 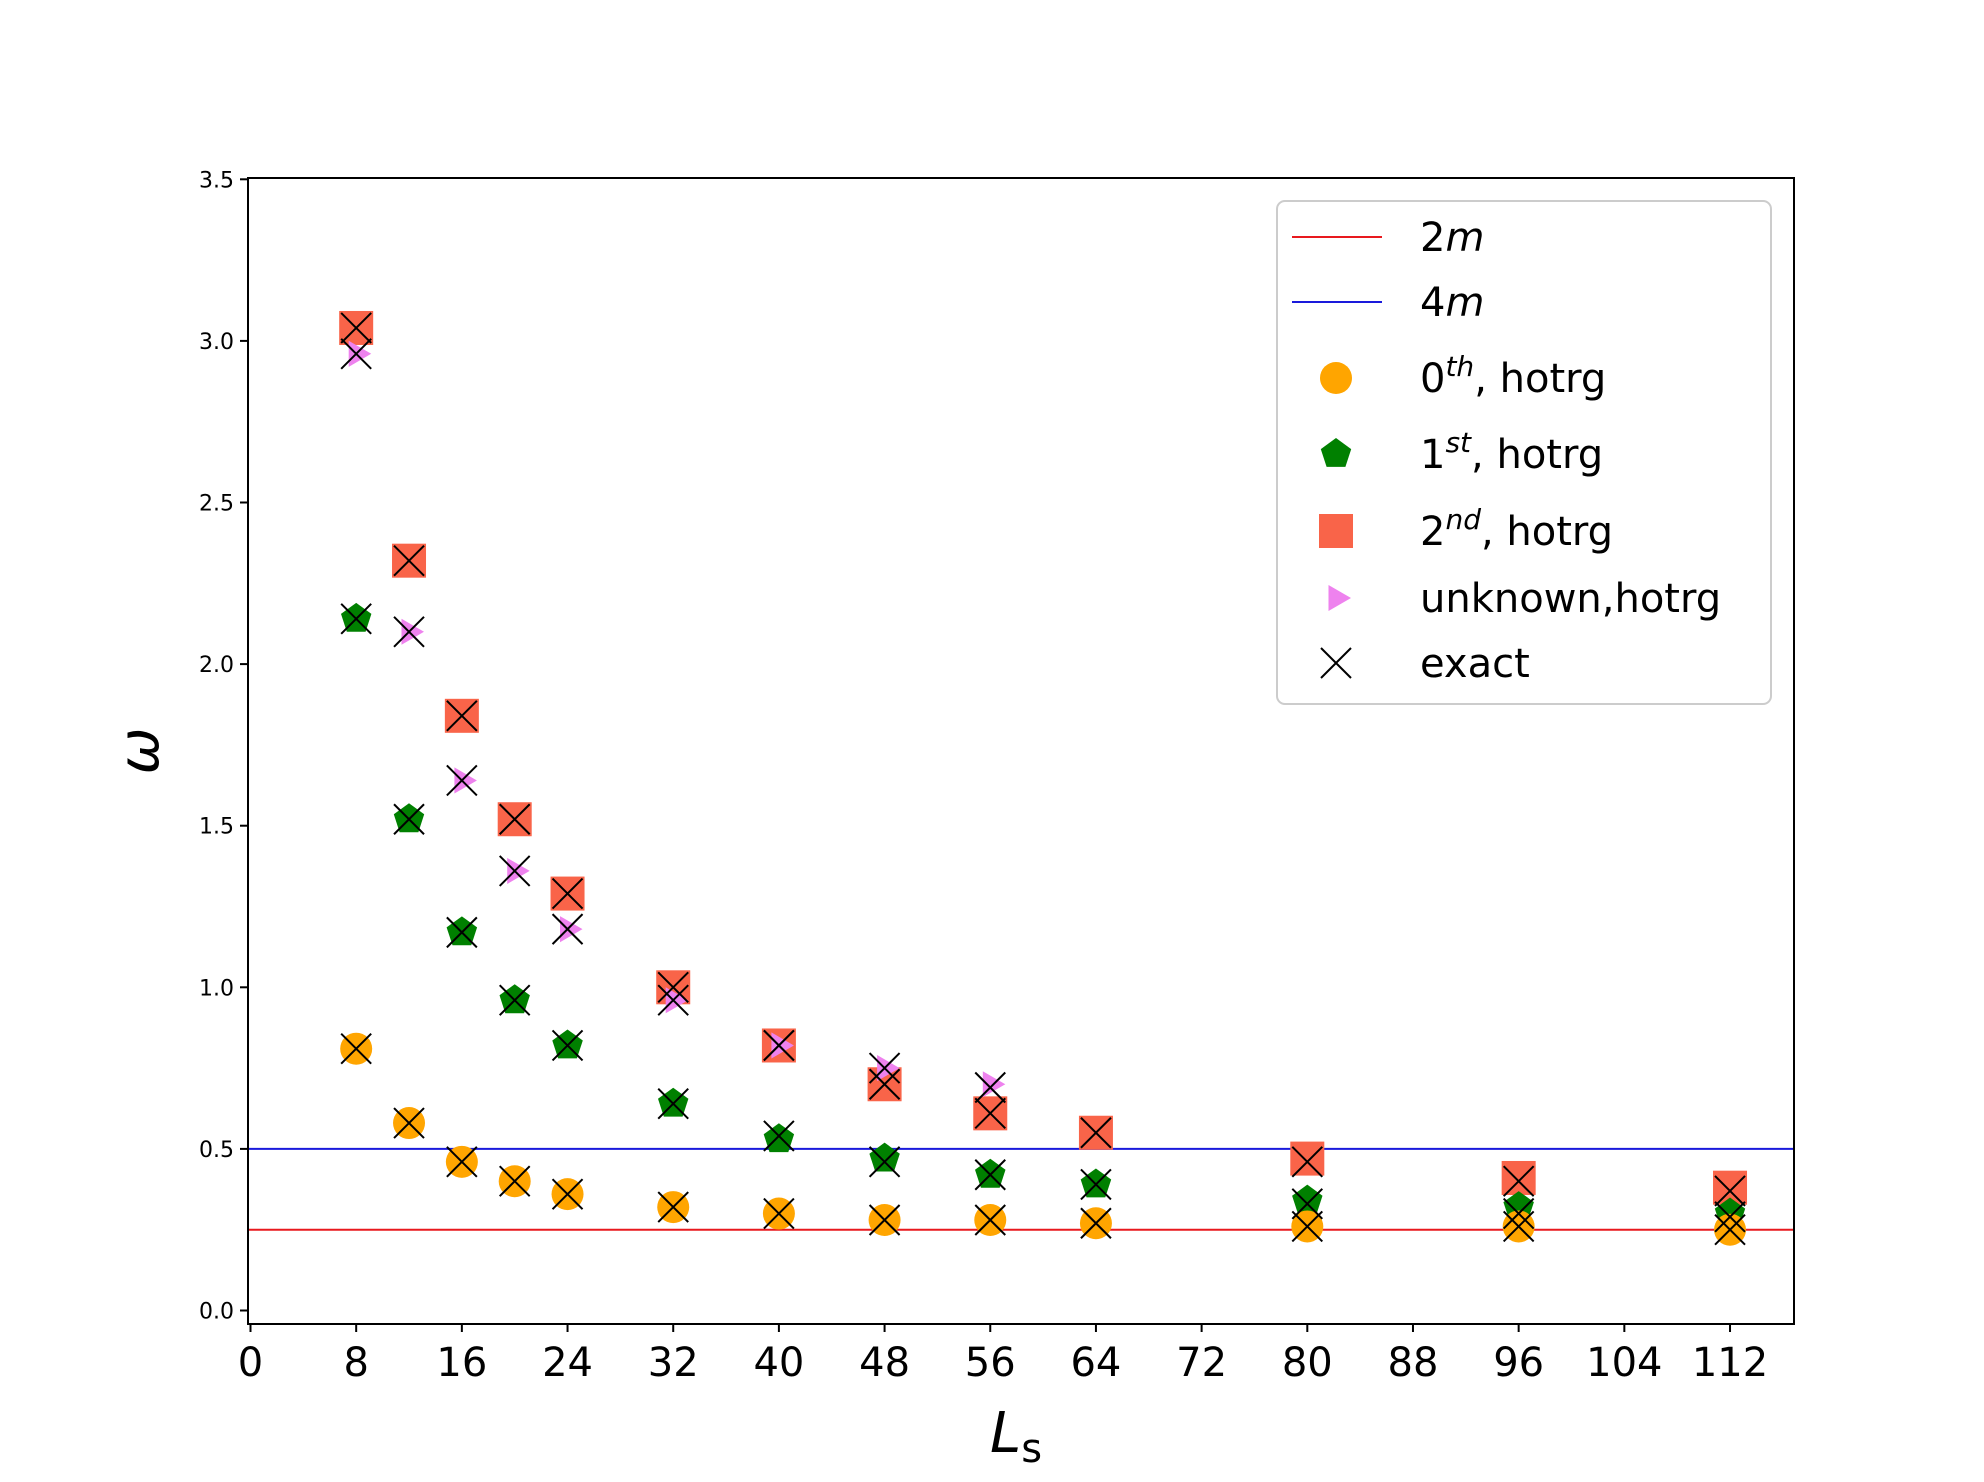 What do you see at coordinates (1475, 664) in the screenshot?
I see `legend-label-exact: exact` at bounding box center [1475, 664].